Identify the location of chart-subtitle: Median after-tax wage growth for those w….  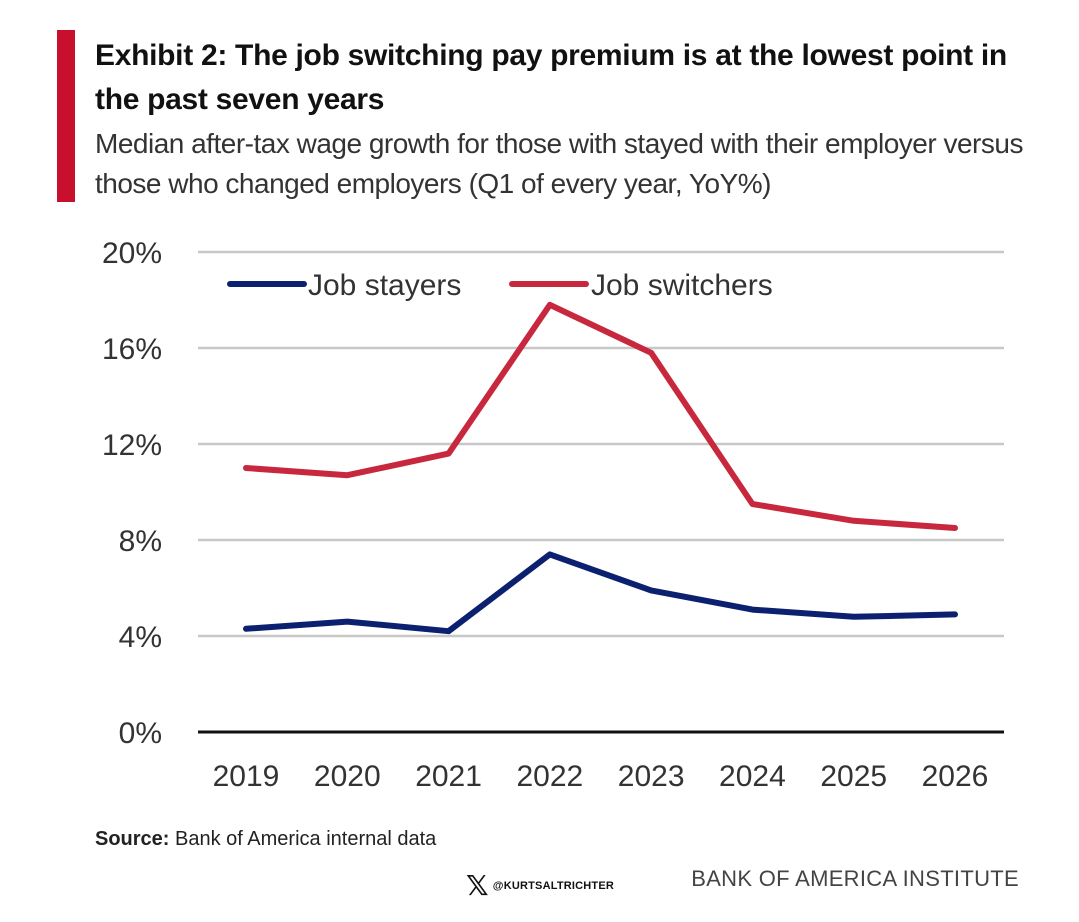
(559, 163).